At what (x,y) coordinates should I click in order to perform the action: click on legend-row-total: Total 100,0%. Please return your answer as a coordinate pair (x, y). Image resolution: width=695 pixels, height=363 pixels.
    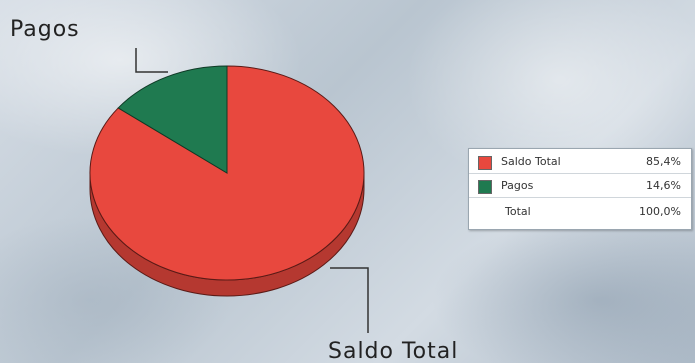
    Looking at the image, I should click on (580, 212).